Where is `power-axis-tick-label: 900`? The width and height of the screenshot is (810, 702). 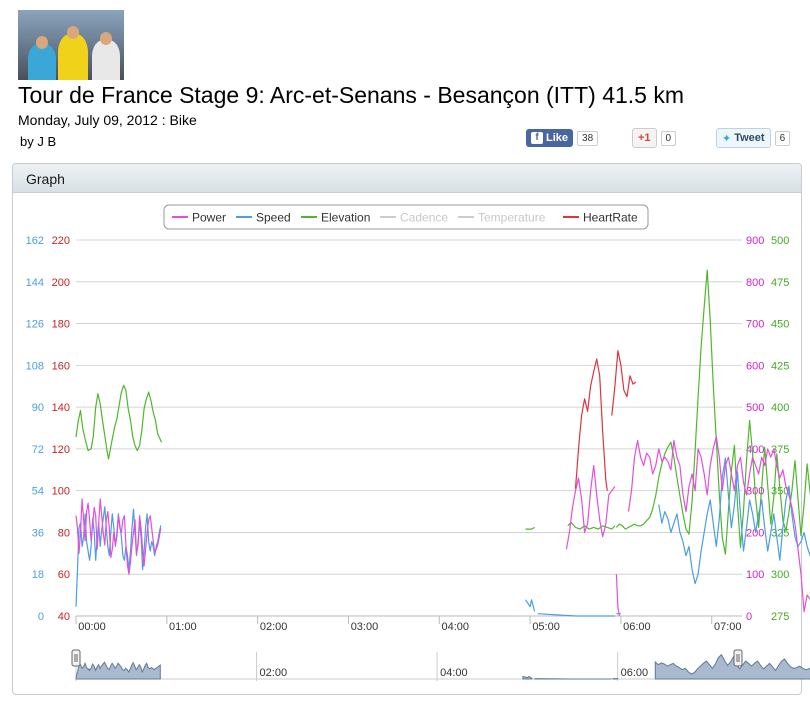
power-axis-tick-label: 900 is located at coordinates (755, 241).